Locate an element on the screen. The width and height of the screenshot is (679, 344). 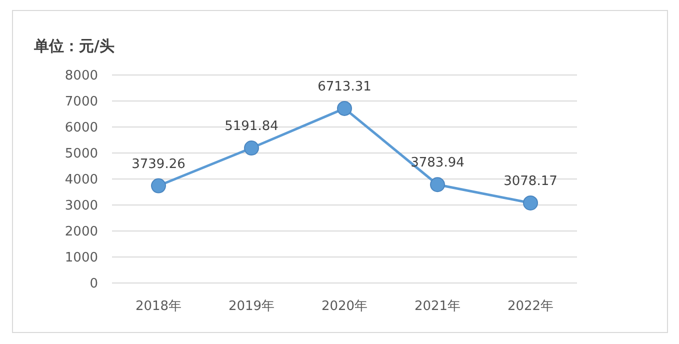
y-tick-label: 8000 is located at coordinates (81, 76).